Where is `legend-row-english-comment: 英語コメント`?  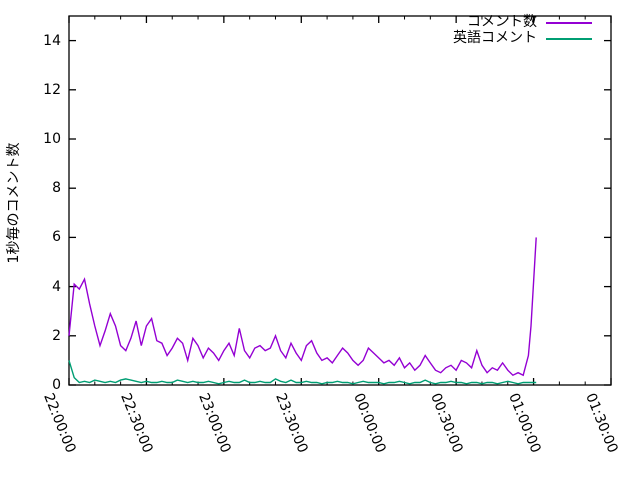
legend-row-english-comment: 英語コメント is located at coordinates (511, 38).